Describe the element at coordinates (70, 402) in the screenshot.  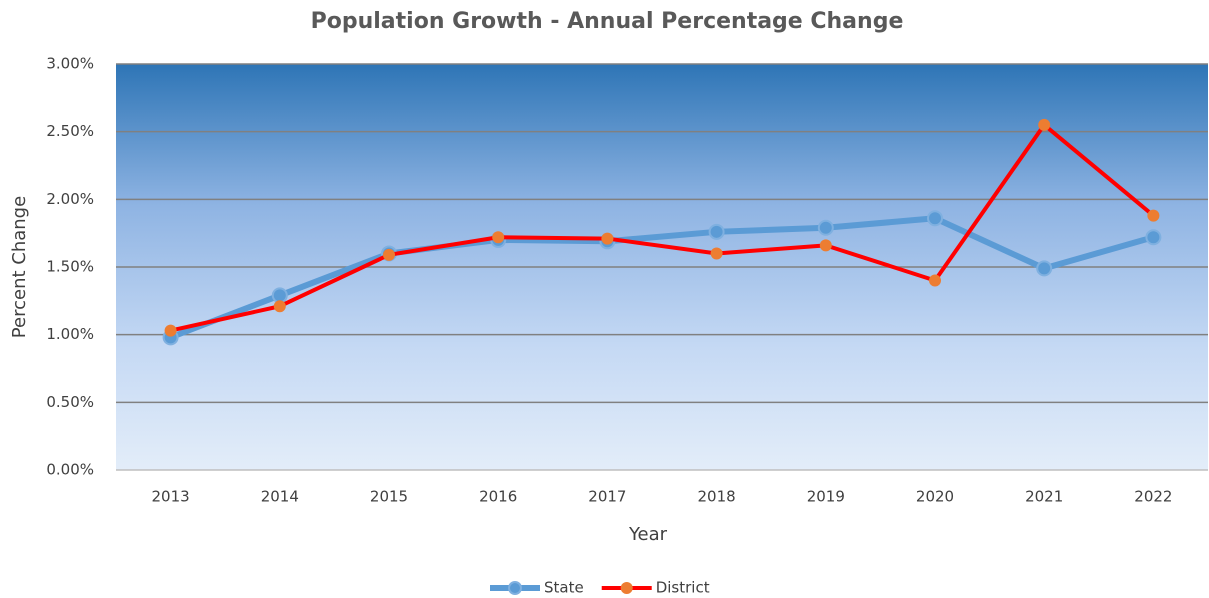
I see `y-tick-label: 0.50%` at that location.